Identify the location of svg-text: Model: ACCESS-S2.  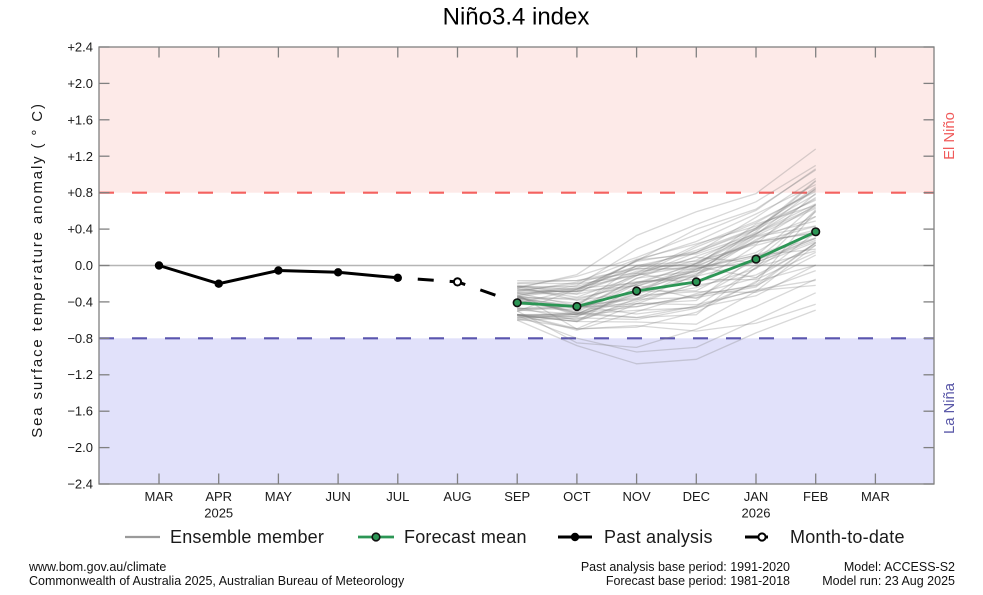
(899, 567).